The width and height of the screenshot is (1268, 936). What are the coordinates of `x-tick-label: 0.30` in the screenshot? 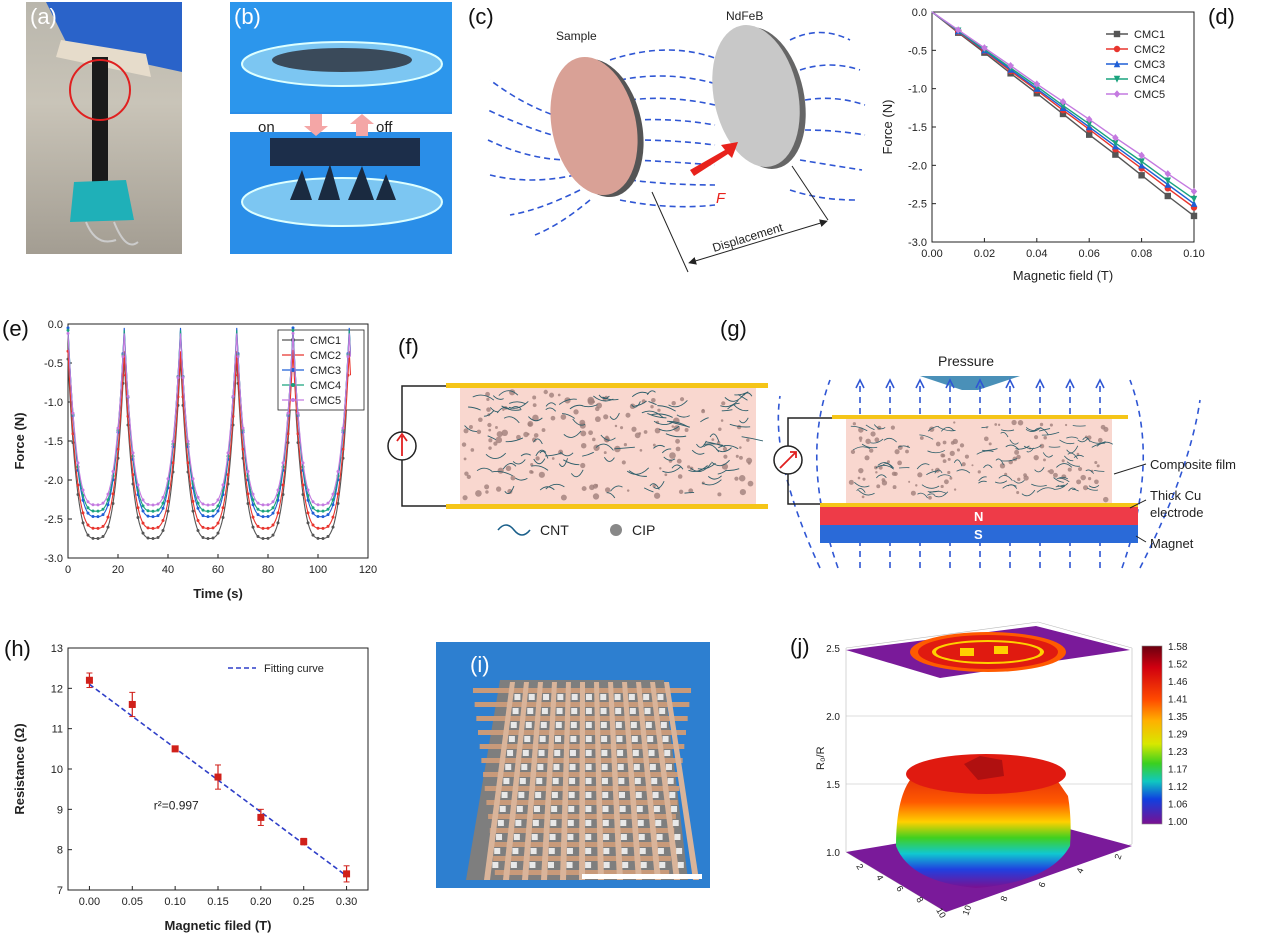 It's located at (346, 902).